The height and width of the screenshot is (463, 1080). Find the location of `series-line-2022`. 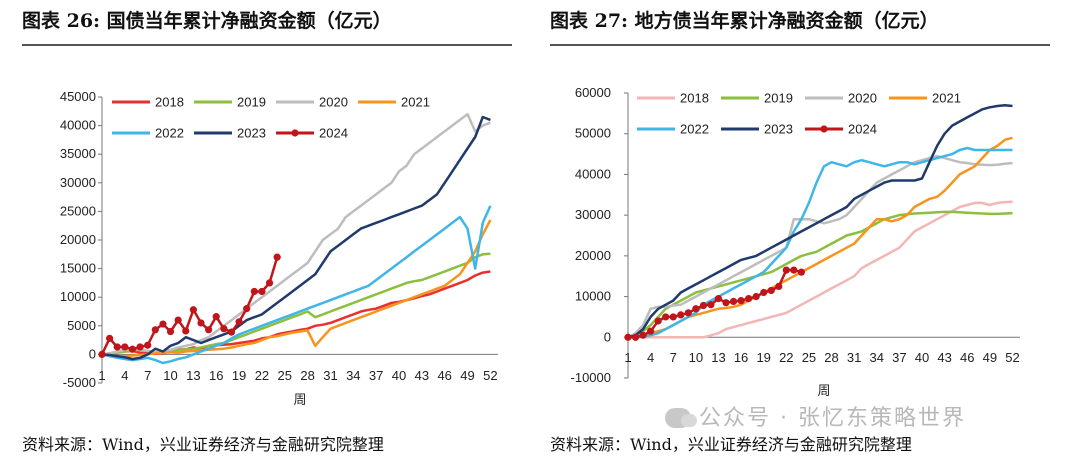

series-line-2022 is located at coordinates (820, 242).